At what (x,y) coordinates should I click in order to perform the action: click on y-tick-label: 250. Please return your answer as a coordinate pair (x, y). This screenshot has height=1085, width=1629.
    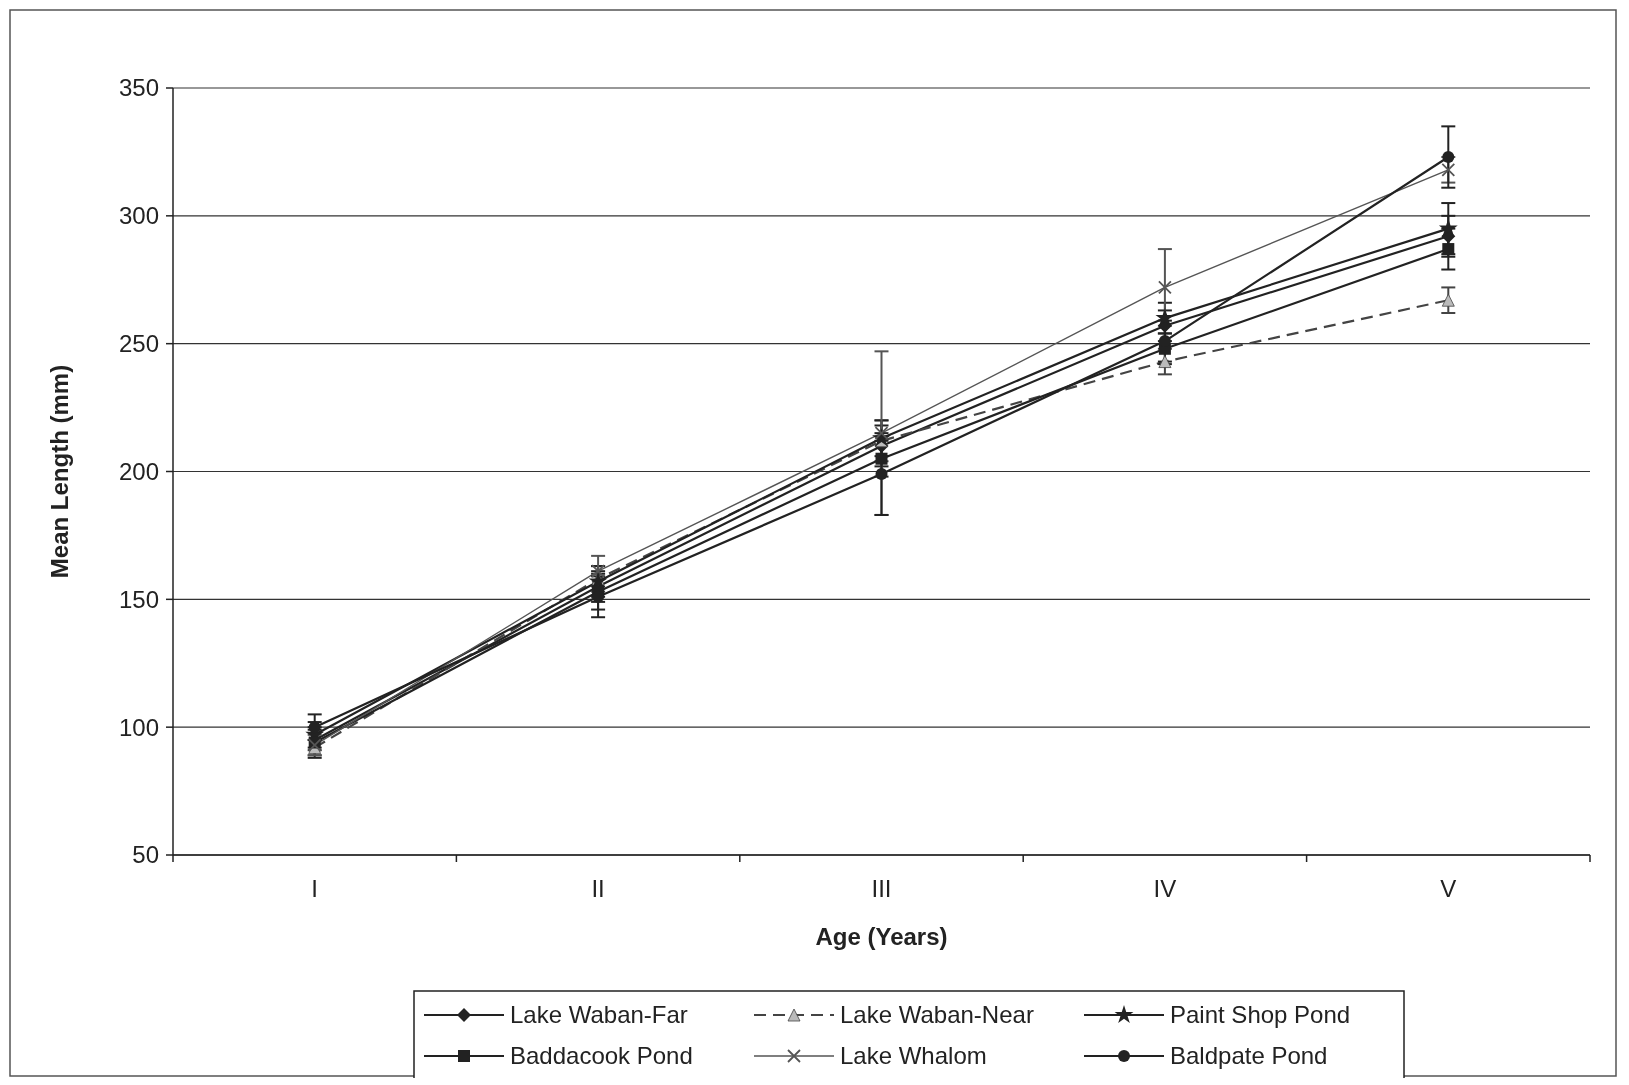
    Looking at the image, I should click on (138, 344).